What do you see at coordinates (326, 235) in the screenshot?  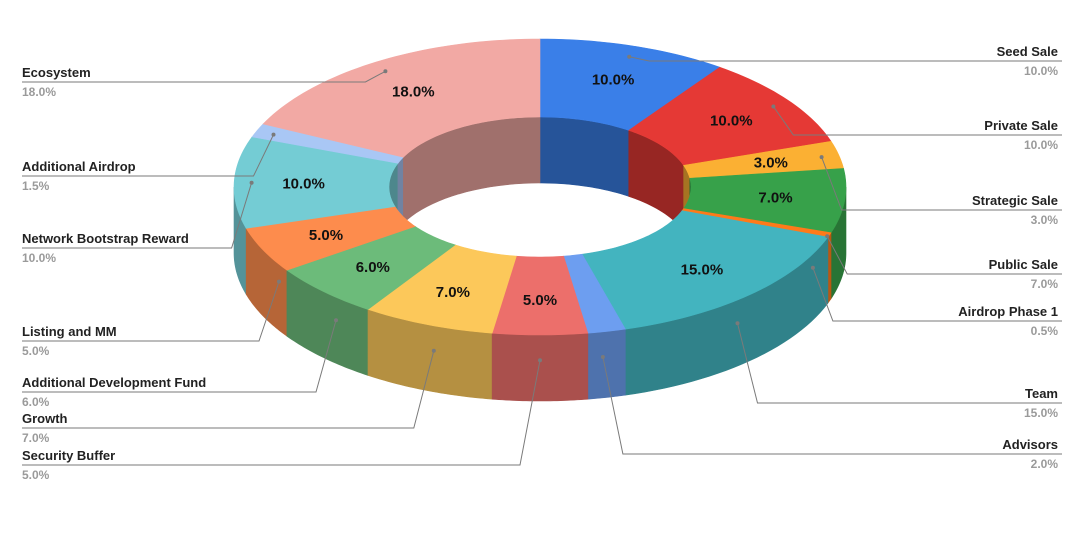 I see `slice-label-listing-and-mm: 5.0%` at bounding box center [326, 235].